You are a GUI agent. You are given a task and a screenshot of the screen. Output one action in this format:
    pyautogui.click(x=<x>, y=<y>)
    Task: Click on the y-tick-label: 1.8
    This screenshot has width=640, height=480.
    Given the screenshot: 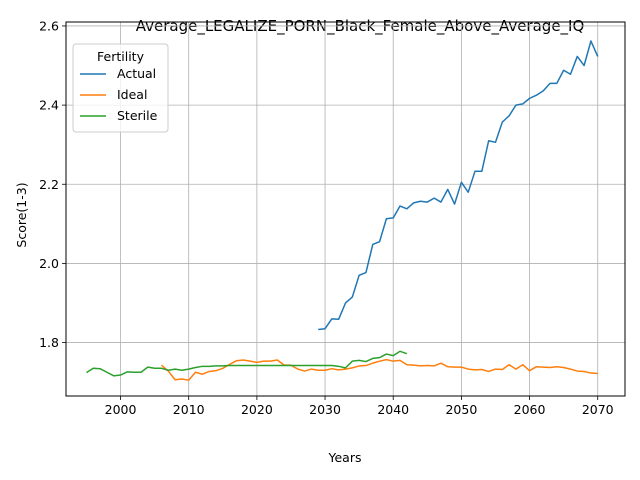 What is the action you would take?
    pyautogui.click(x=49, y=342)
    